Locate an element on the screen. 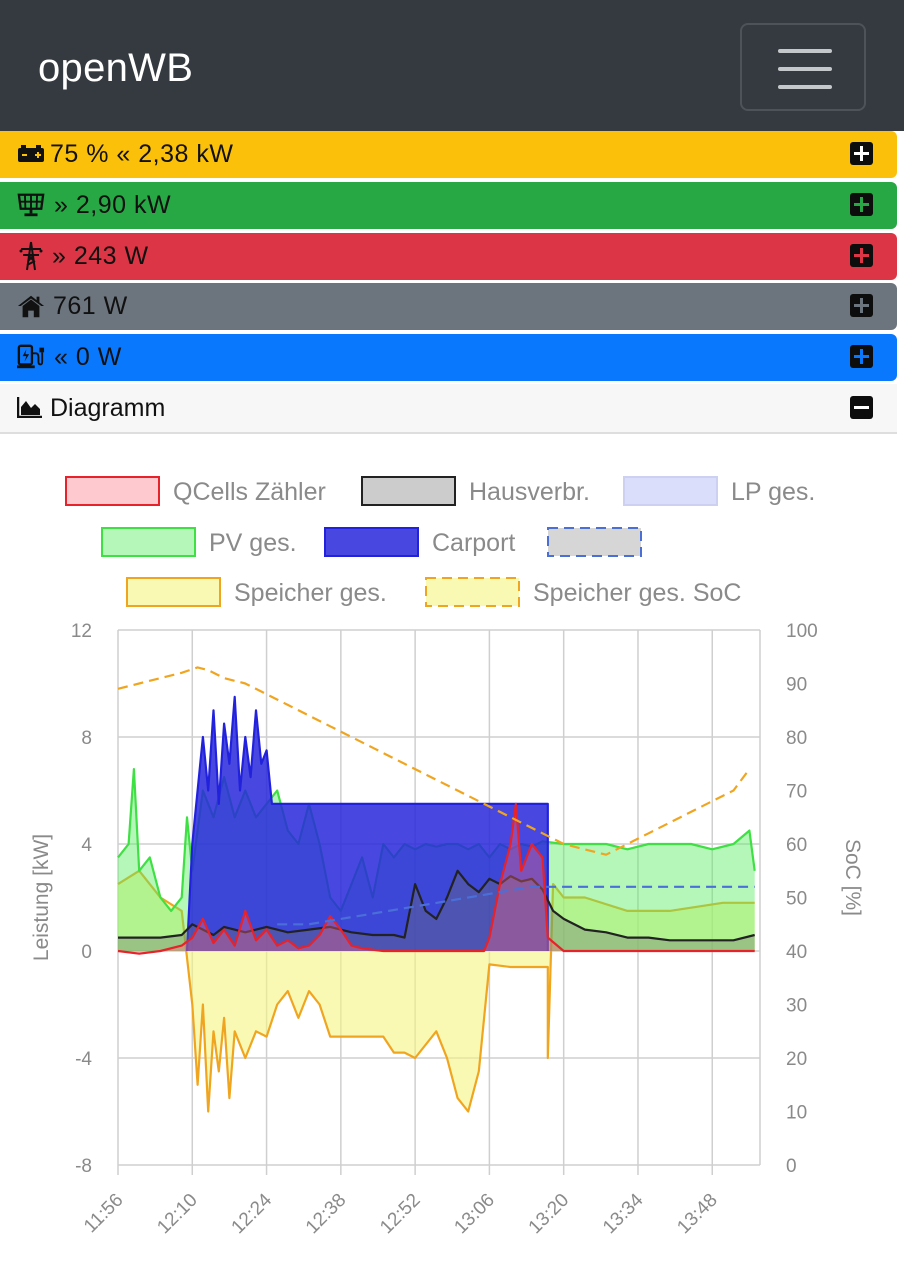 The height and width of the screenshot is (1285, 904). legend-item-carport: Carport is located at coordinates (420, 542).